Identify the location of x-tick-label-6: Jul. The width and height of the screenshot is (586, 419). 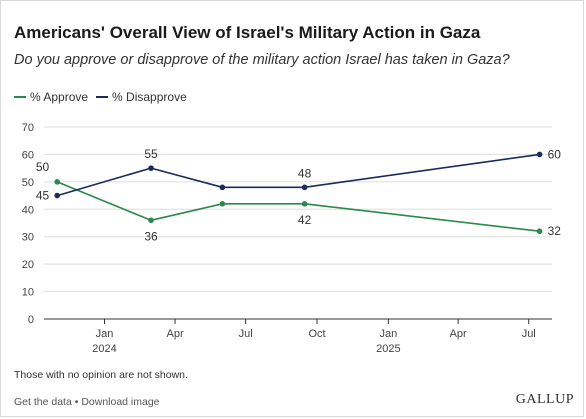
(529, 334).